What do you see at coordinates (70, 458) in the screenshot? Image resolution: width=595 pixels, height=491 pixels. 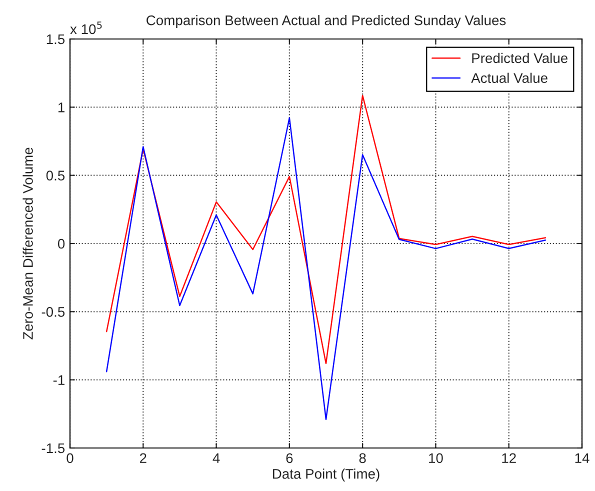 I see `x-tick-label: 0` at bounding box center [70, 458].